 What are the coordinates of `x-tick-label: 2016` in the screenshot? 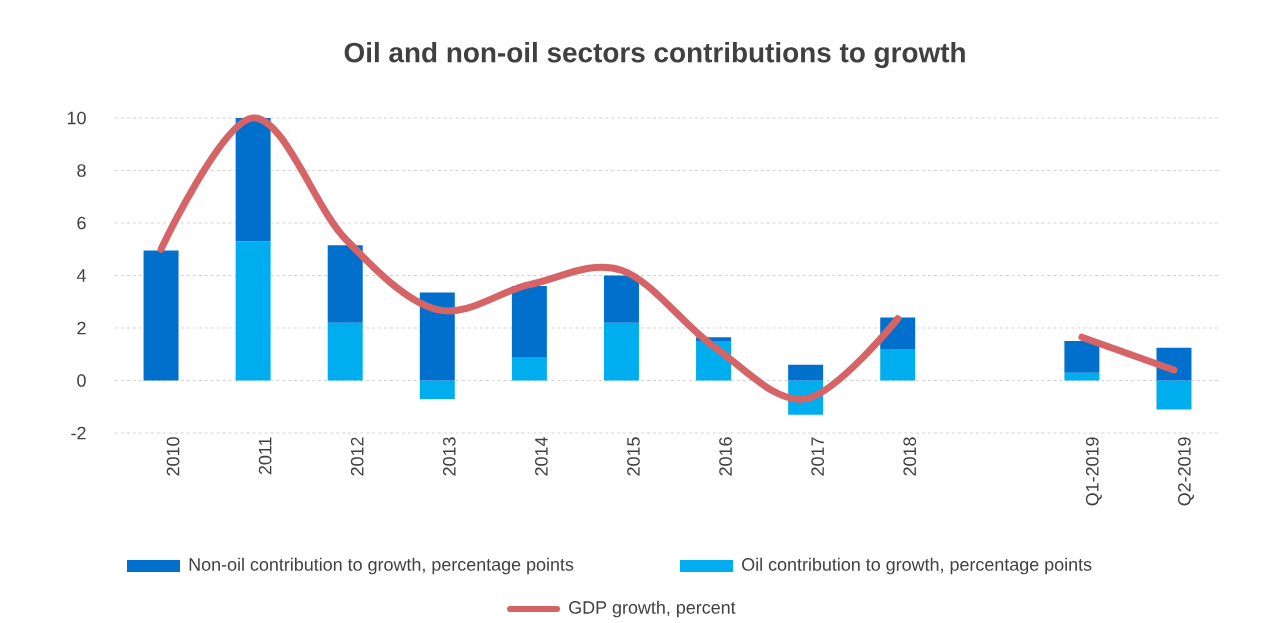 It's located at (725, 456).